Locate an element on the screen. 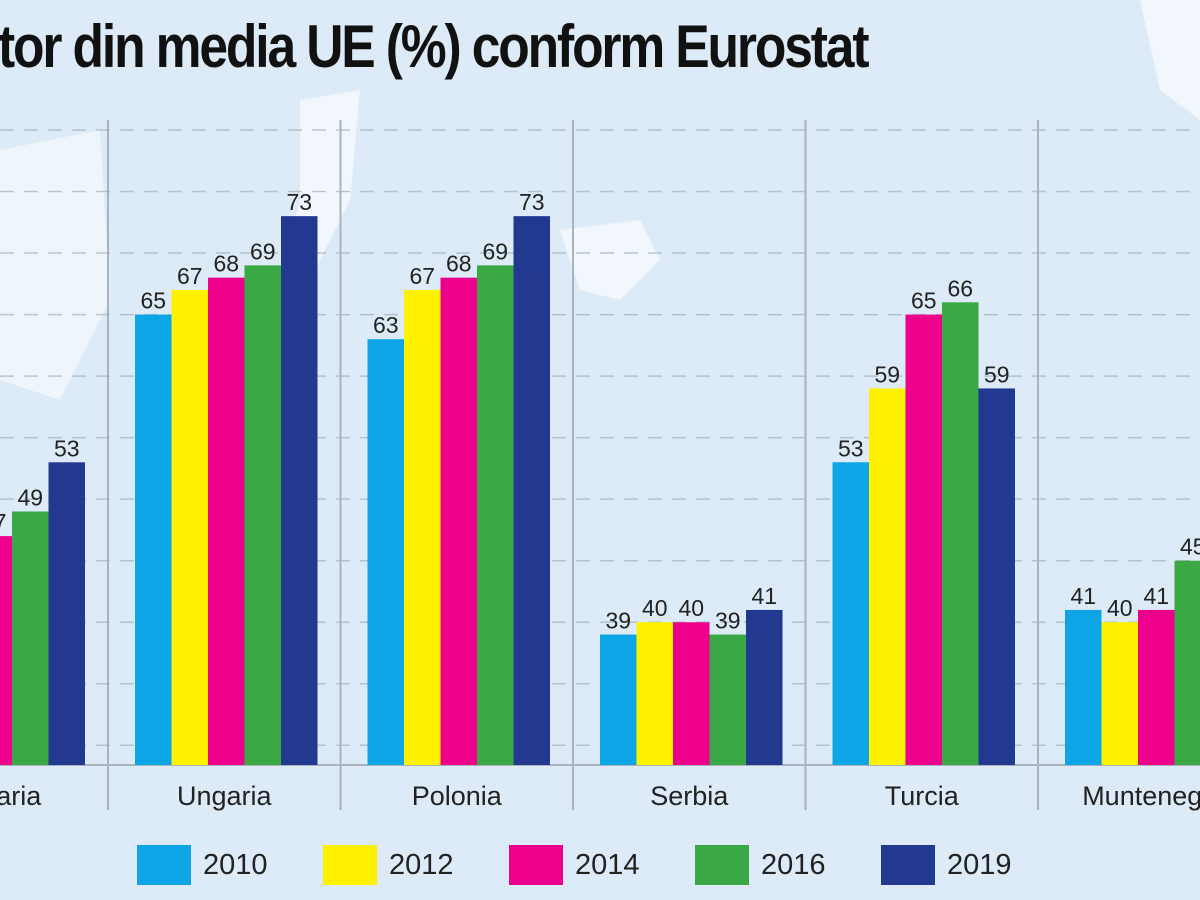  category-label: Polonia is located at coordinates (457, 796).